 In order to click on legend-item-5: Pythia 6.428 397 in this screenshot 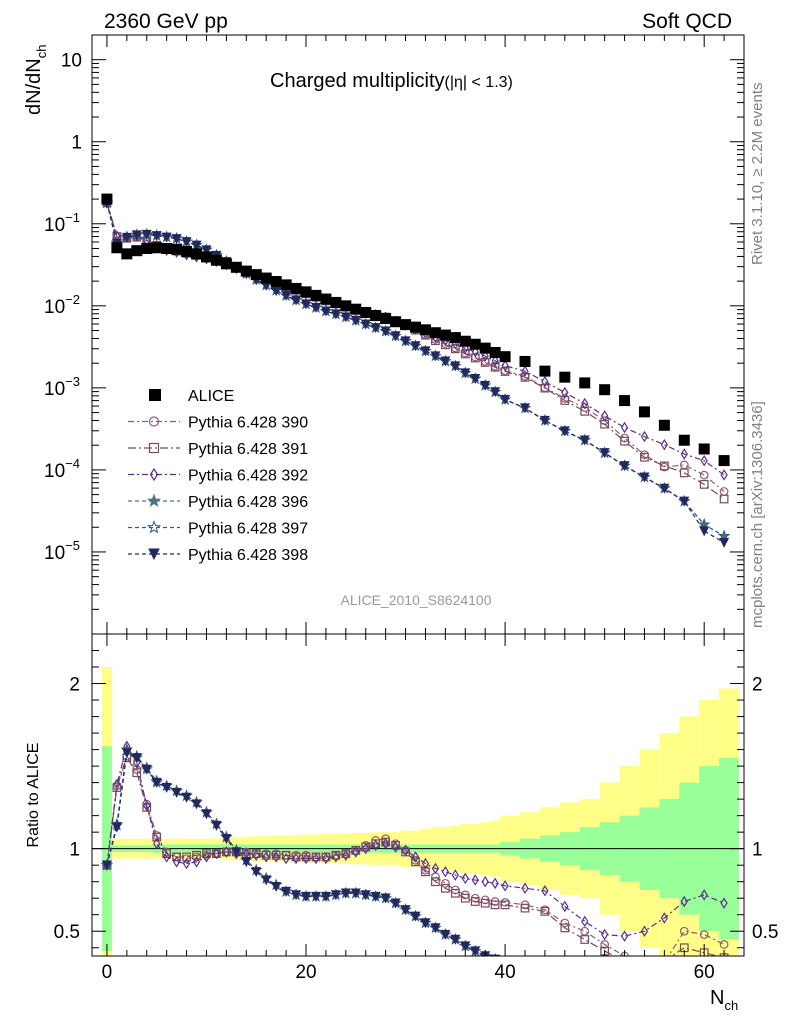, I will do `click(218, 529)`.